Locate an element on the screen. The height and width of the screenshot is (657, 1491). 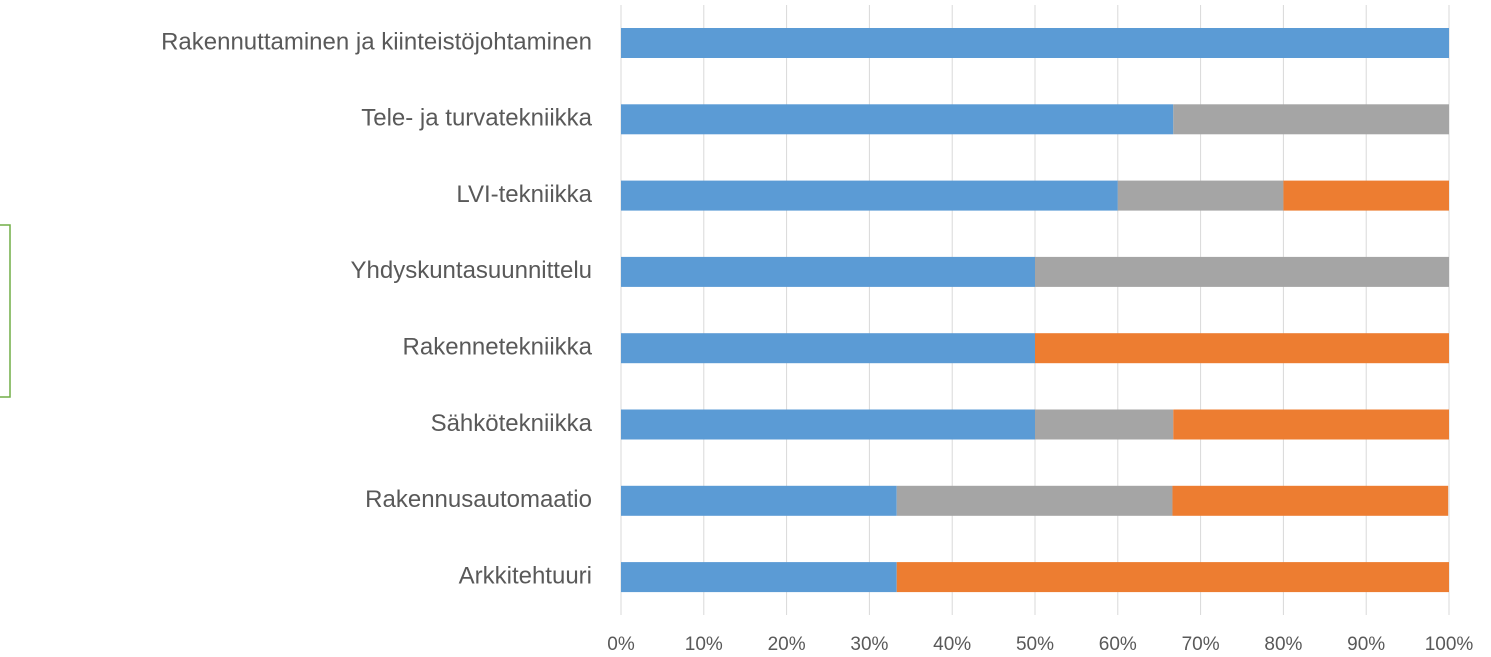
x-tick-label: 90% is located at coordinates (1366, 644).